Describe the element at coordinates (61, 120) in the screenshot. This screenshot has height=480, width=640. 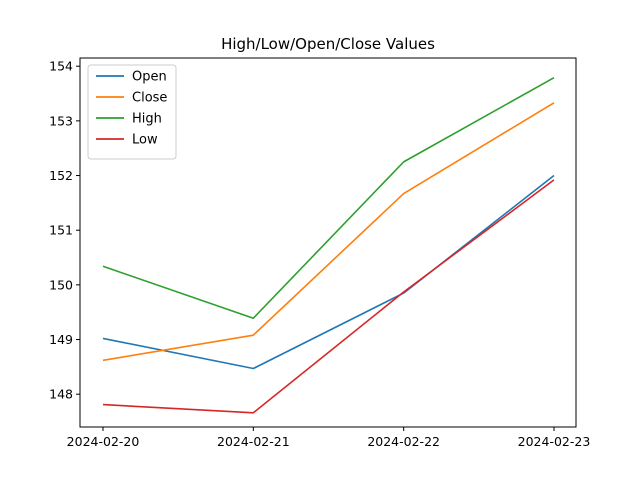
I see `y-tick-label: 153` at that location.